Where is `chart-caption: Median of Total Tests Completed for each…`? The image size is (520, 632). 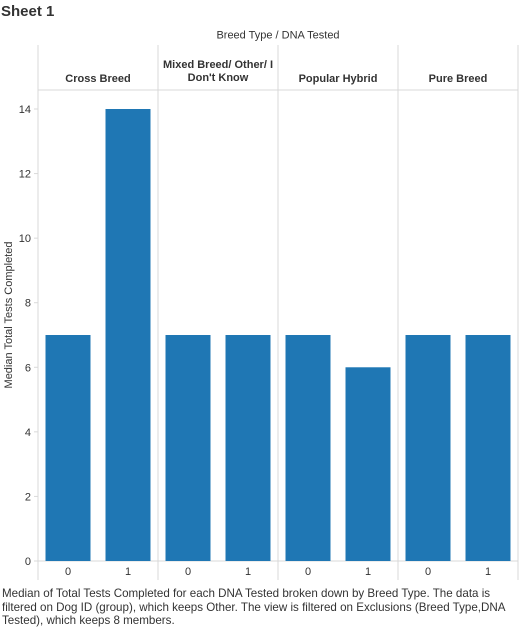 chart-caption: Median of Total Tests Completed for each… is located at coordinates (253, 607).